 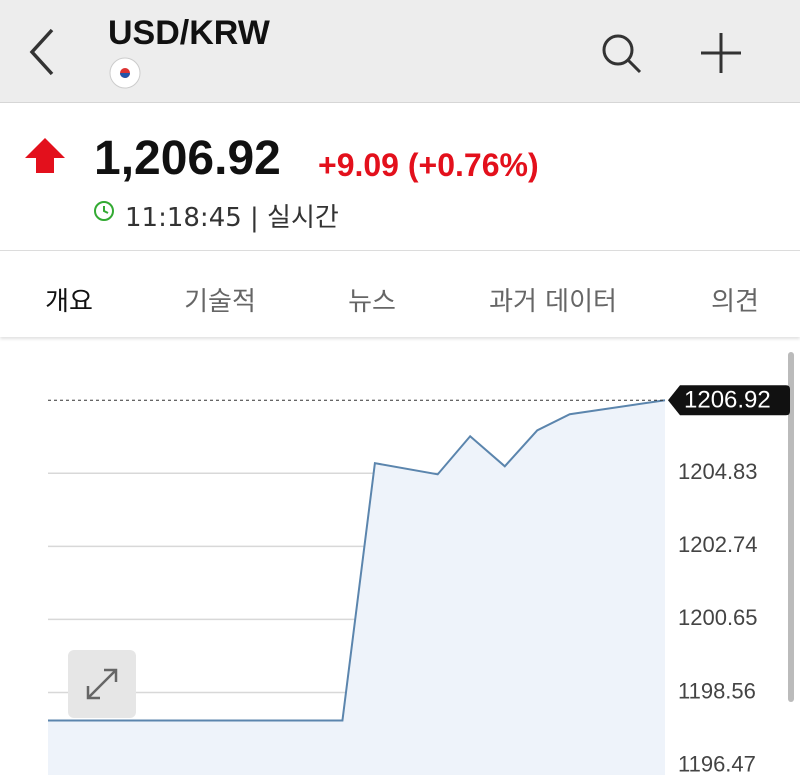 I want to click on tab: 과거 데이터, so click(x=553, y=302).